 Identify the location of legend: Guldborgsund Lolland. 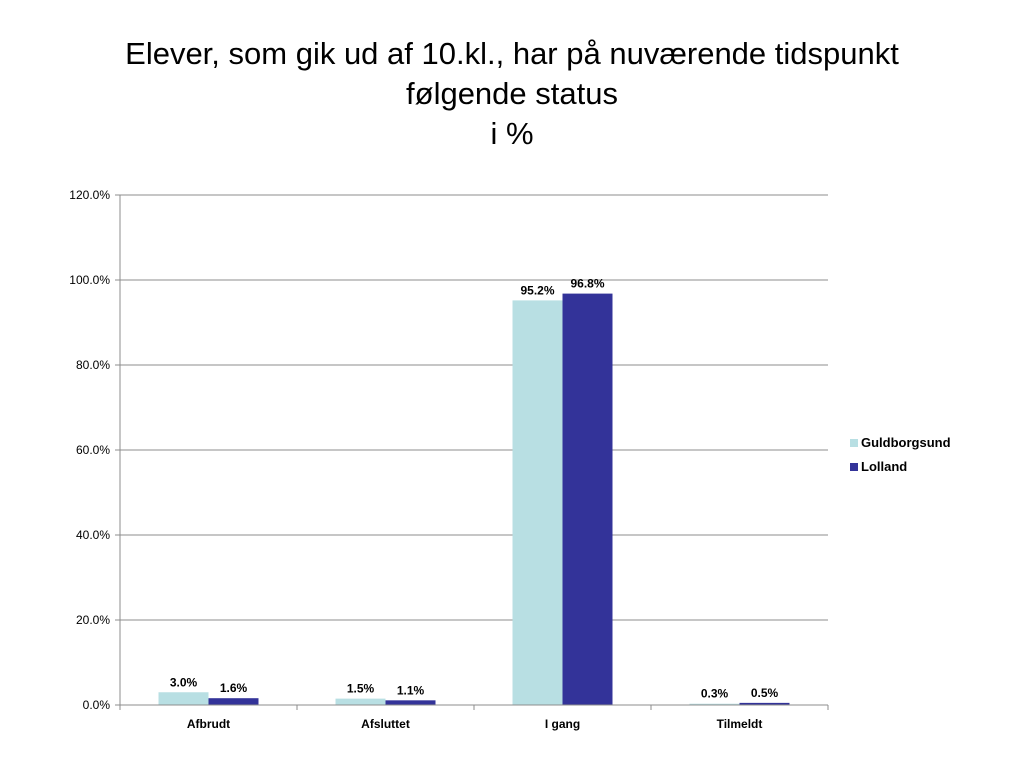
(900, 454).